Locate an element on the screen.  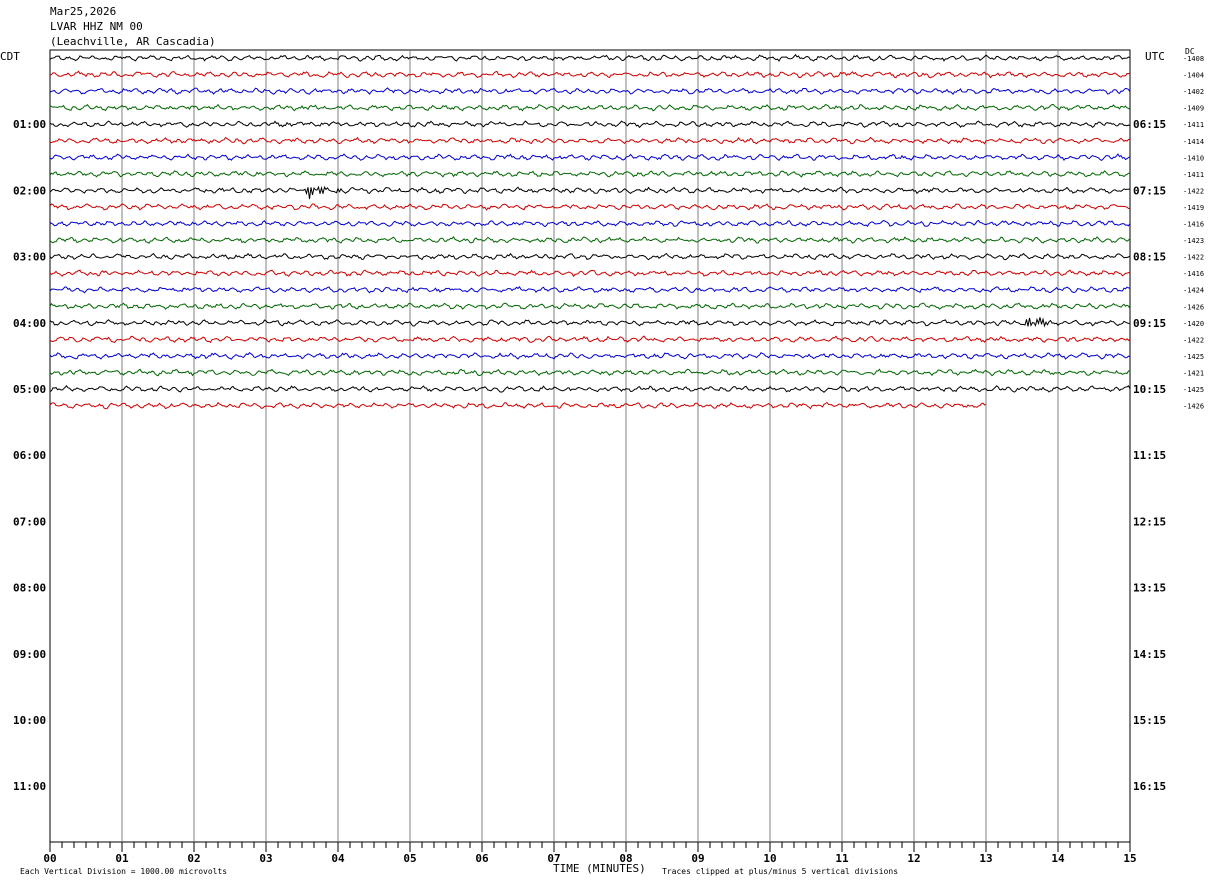
right-hour-label: 11:15 is located at coordinates (1149, 455).